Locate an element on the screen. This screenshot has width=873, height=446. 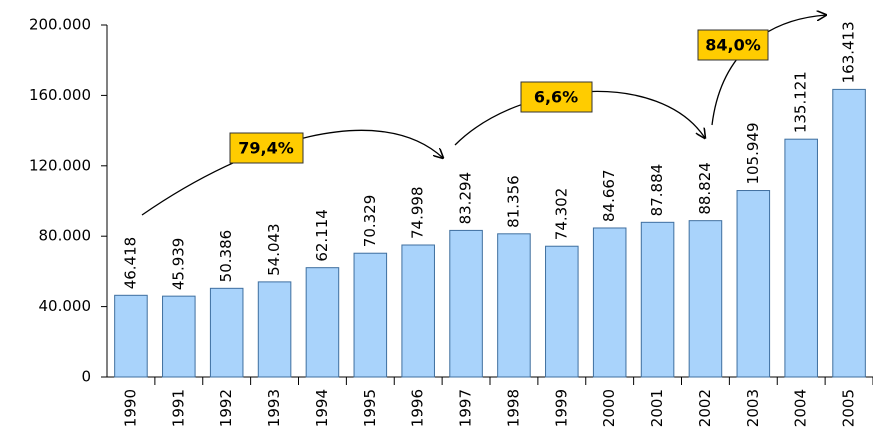
x-tick-label: 2004 is located at coordinates (801, 408).